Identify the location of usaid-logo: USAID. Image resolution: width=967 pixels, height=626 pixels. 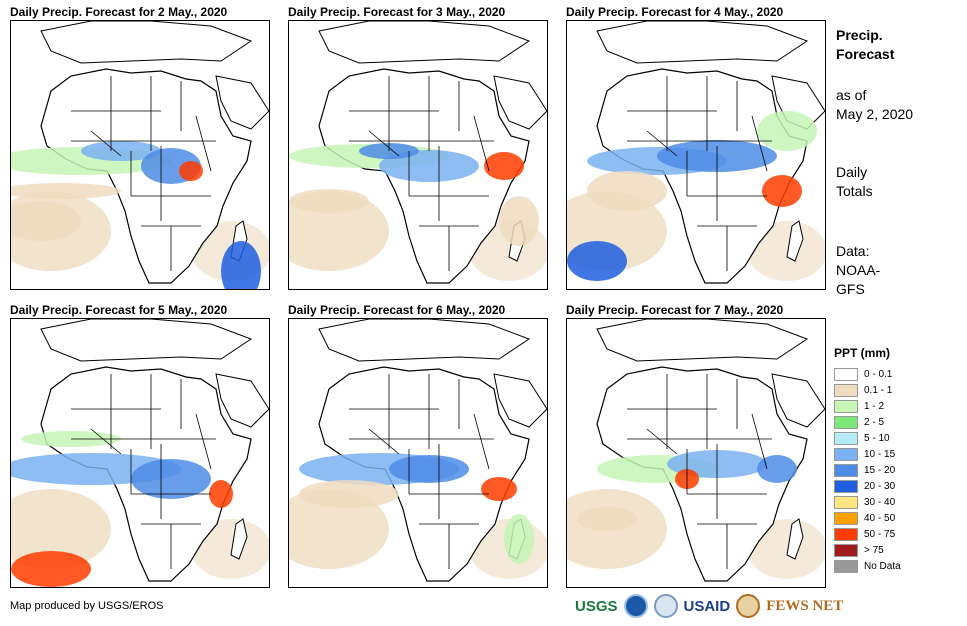
(707, 606).